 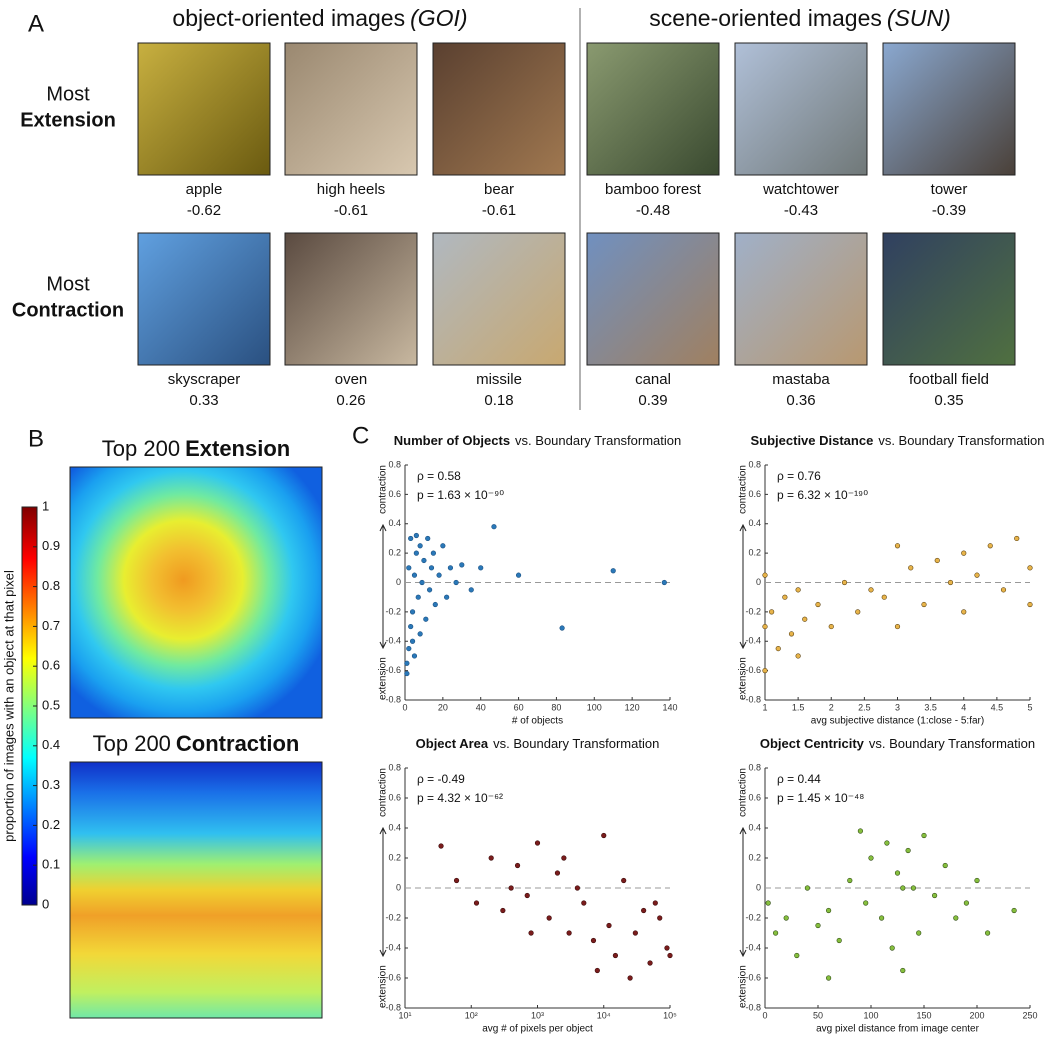 What do you see at coordinates (670, 1015) in the screenshot?
I see `x-tick-label: 10⁵` at bounding box center [670, 1015].